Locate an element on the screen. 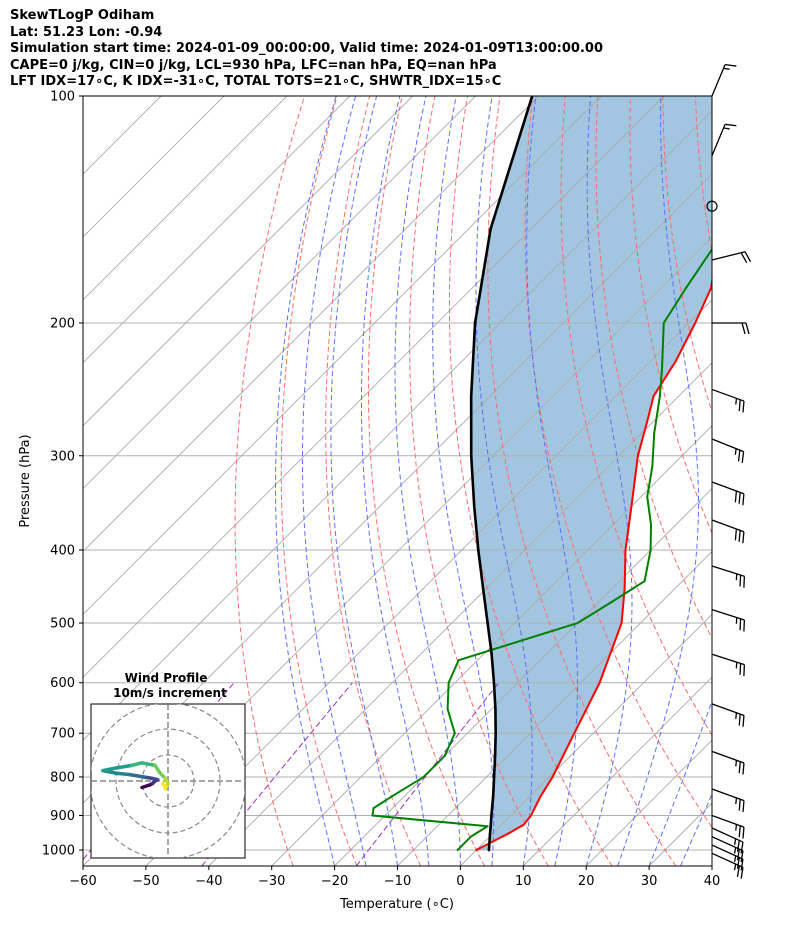  mixing-ratio-line is located at coordinates (427, 774).